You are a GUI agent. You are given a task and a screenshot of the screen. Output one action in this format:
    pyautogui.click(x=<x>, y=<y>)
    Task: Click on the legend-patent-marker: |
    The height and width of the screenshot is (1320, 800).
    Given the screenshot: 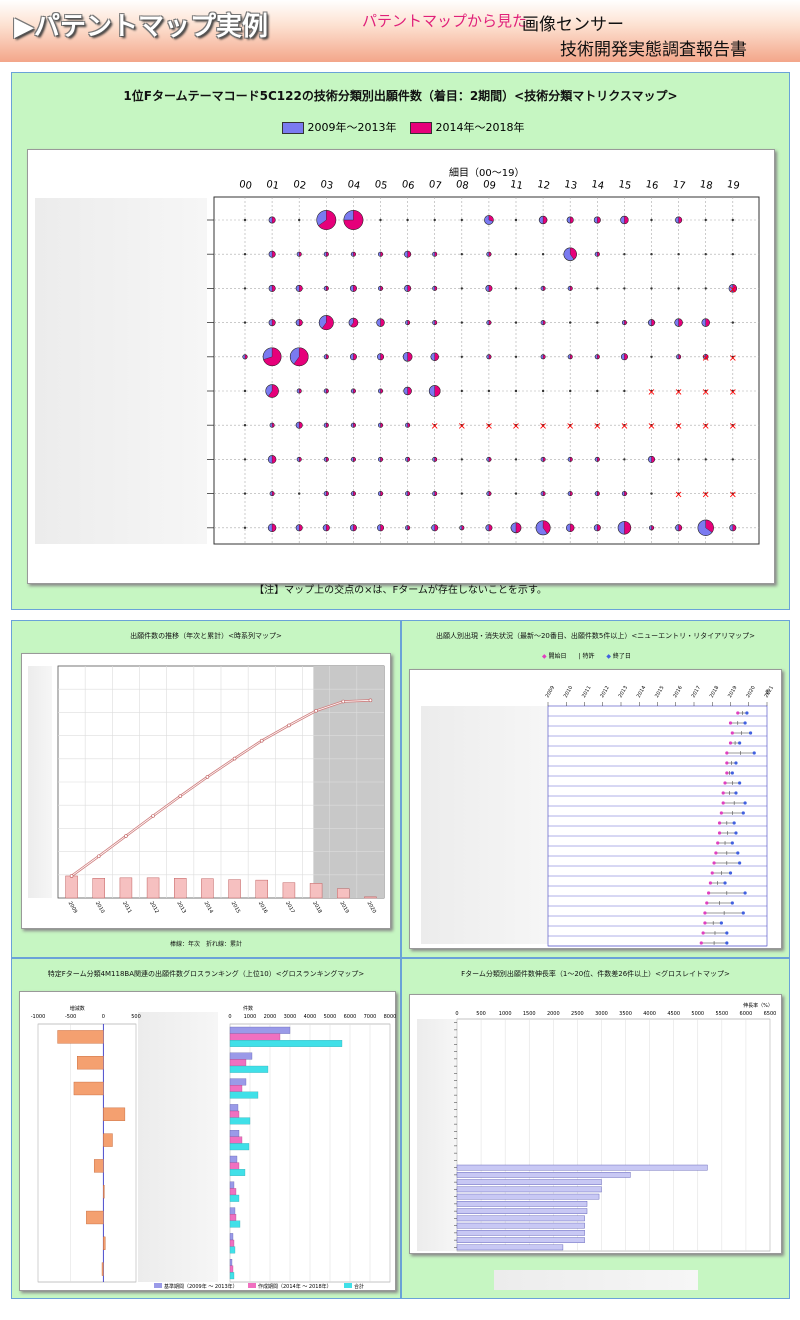 What is the action you would take?
    pyautogui.click(x=579, y=656)
    